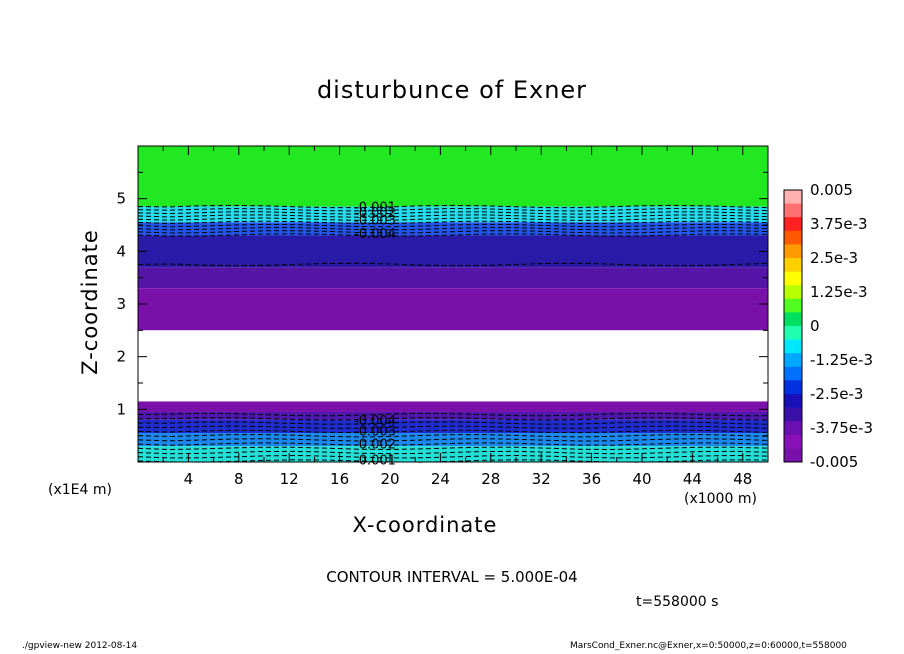 Image resolution: width=904 pixels, height=654 pixels. I want to click on colorbar-label: -3.75e-3, so click(841, 428).